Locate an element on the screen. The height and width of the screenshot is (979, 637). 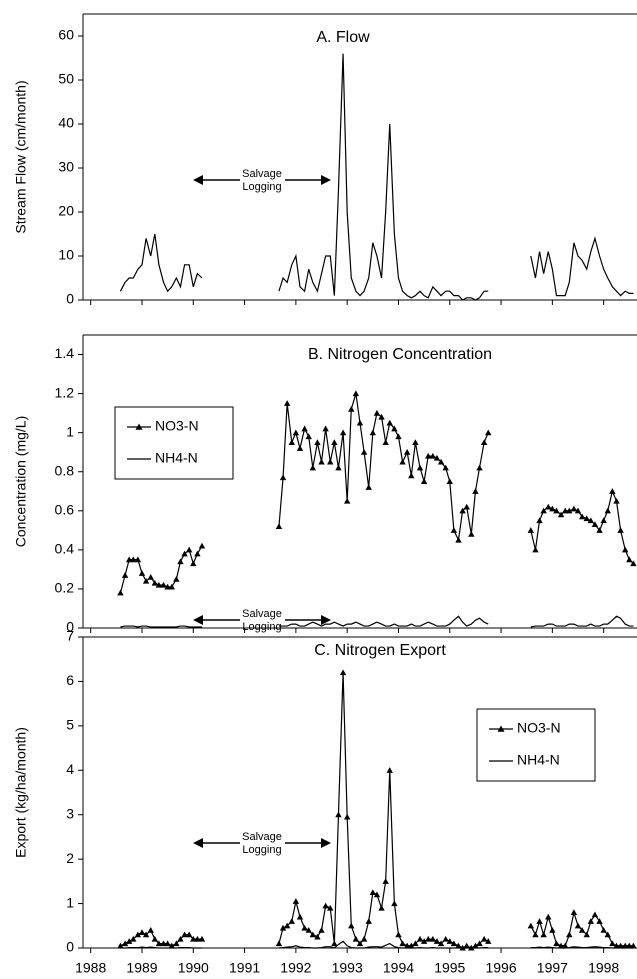
x-tick-label: 1990 is located at coordinates (193, 968).